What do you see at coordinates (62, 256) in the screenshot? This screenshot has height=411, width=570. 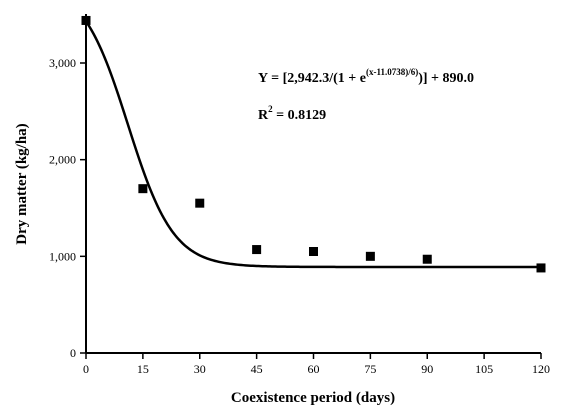 I see `y-tick-label: 1,000` at bounding box center [62, 256].